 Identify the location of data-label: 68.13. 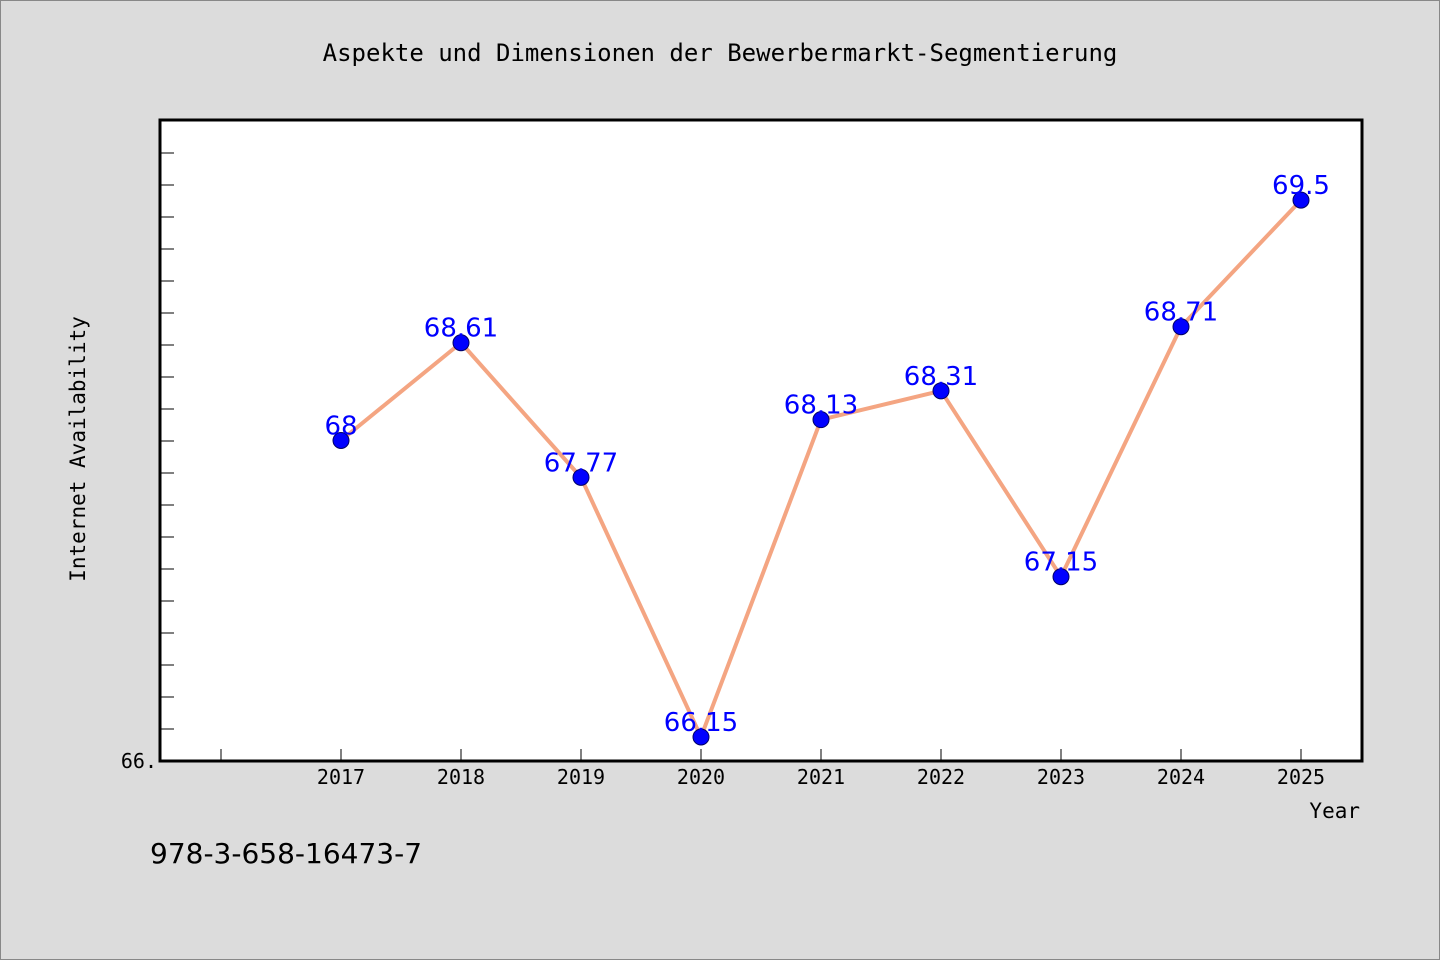
(821, 406).